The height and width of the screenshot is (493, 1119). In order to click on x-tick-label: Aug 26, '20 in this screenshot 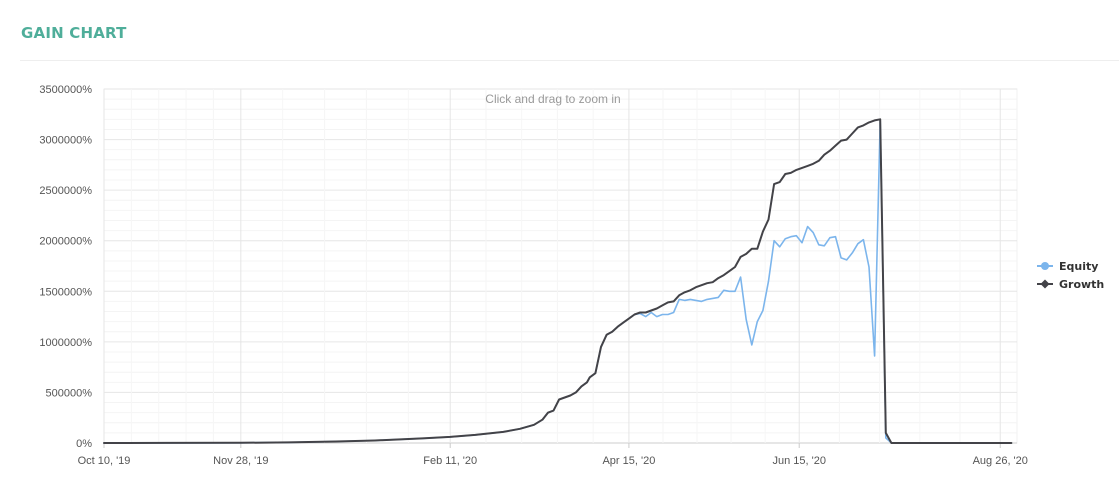, I will do `click(1000, 461)`.